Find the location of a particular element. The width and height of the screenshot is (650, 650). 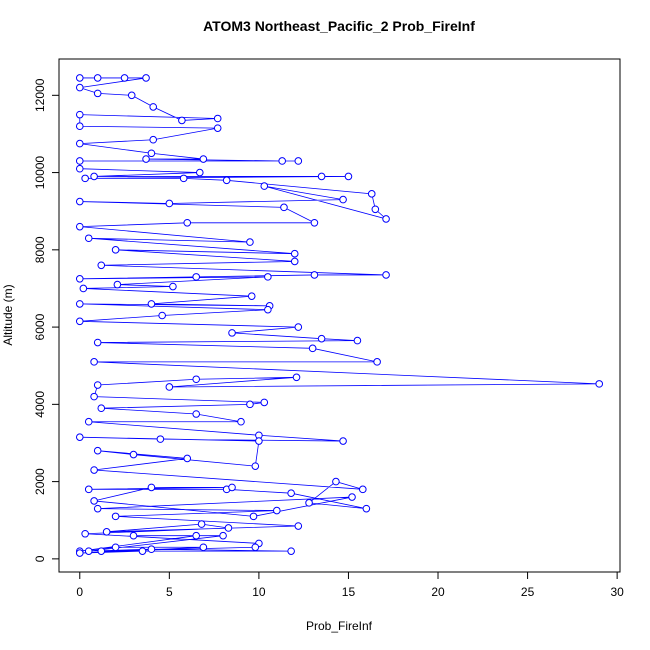

x-tick-label: 5 is located at coordinates (169, 592).